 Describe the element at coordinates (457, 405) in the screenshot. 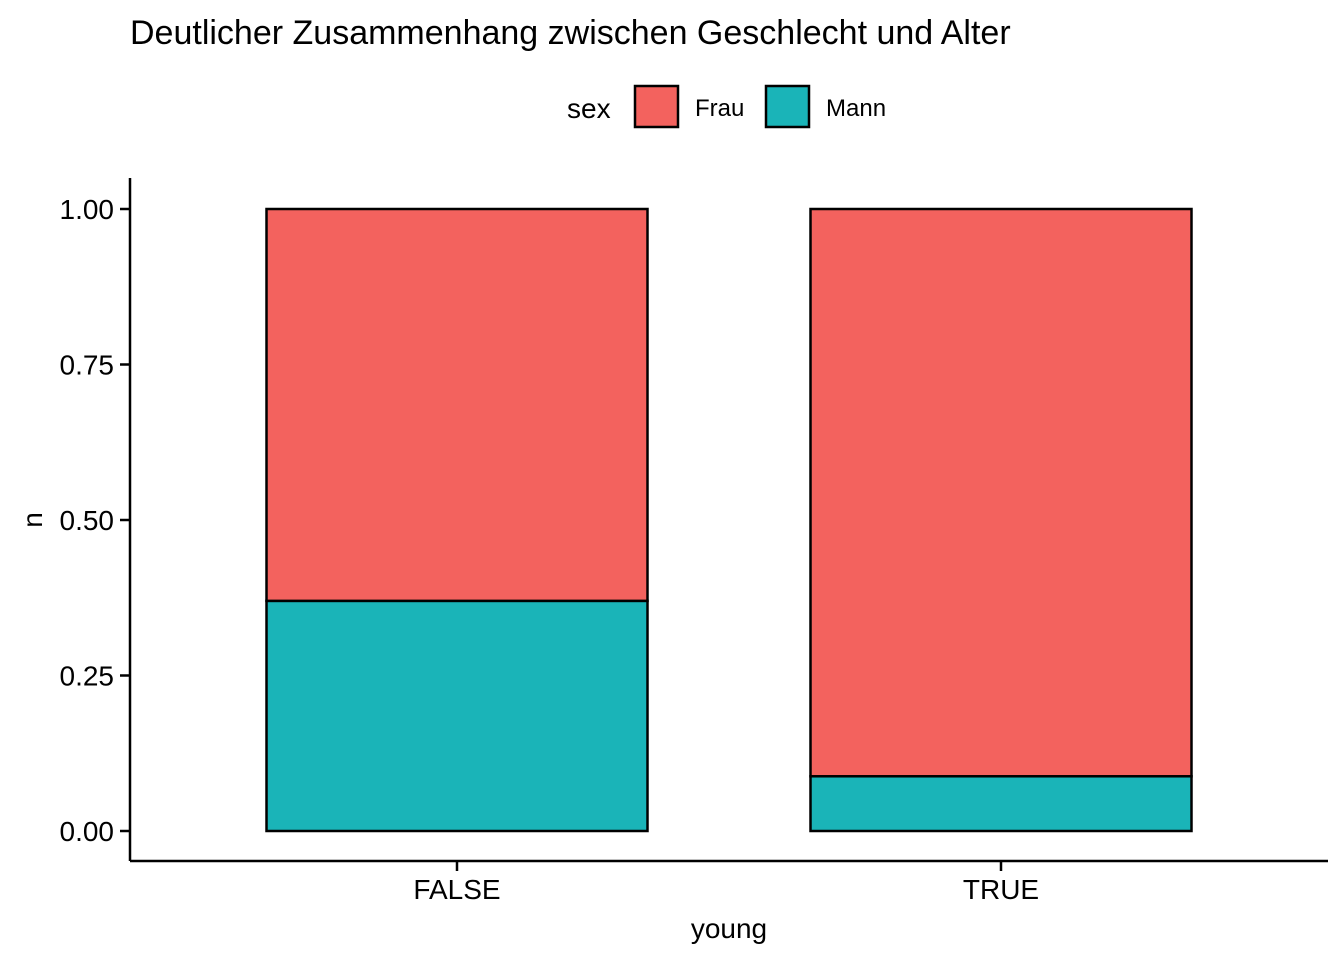

I see `bar-false-frau` at that location.